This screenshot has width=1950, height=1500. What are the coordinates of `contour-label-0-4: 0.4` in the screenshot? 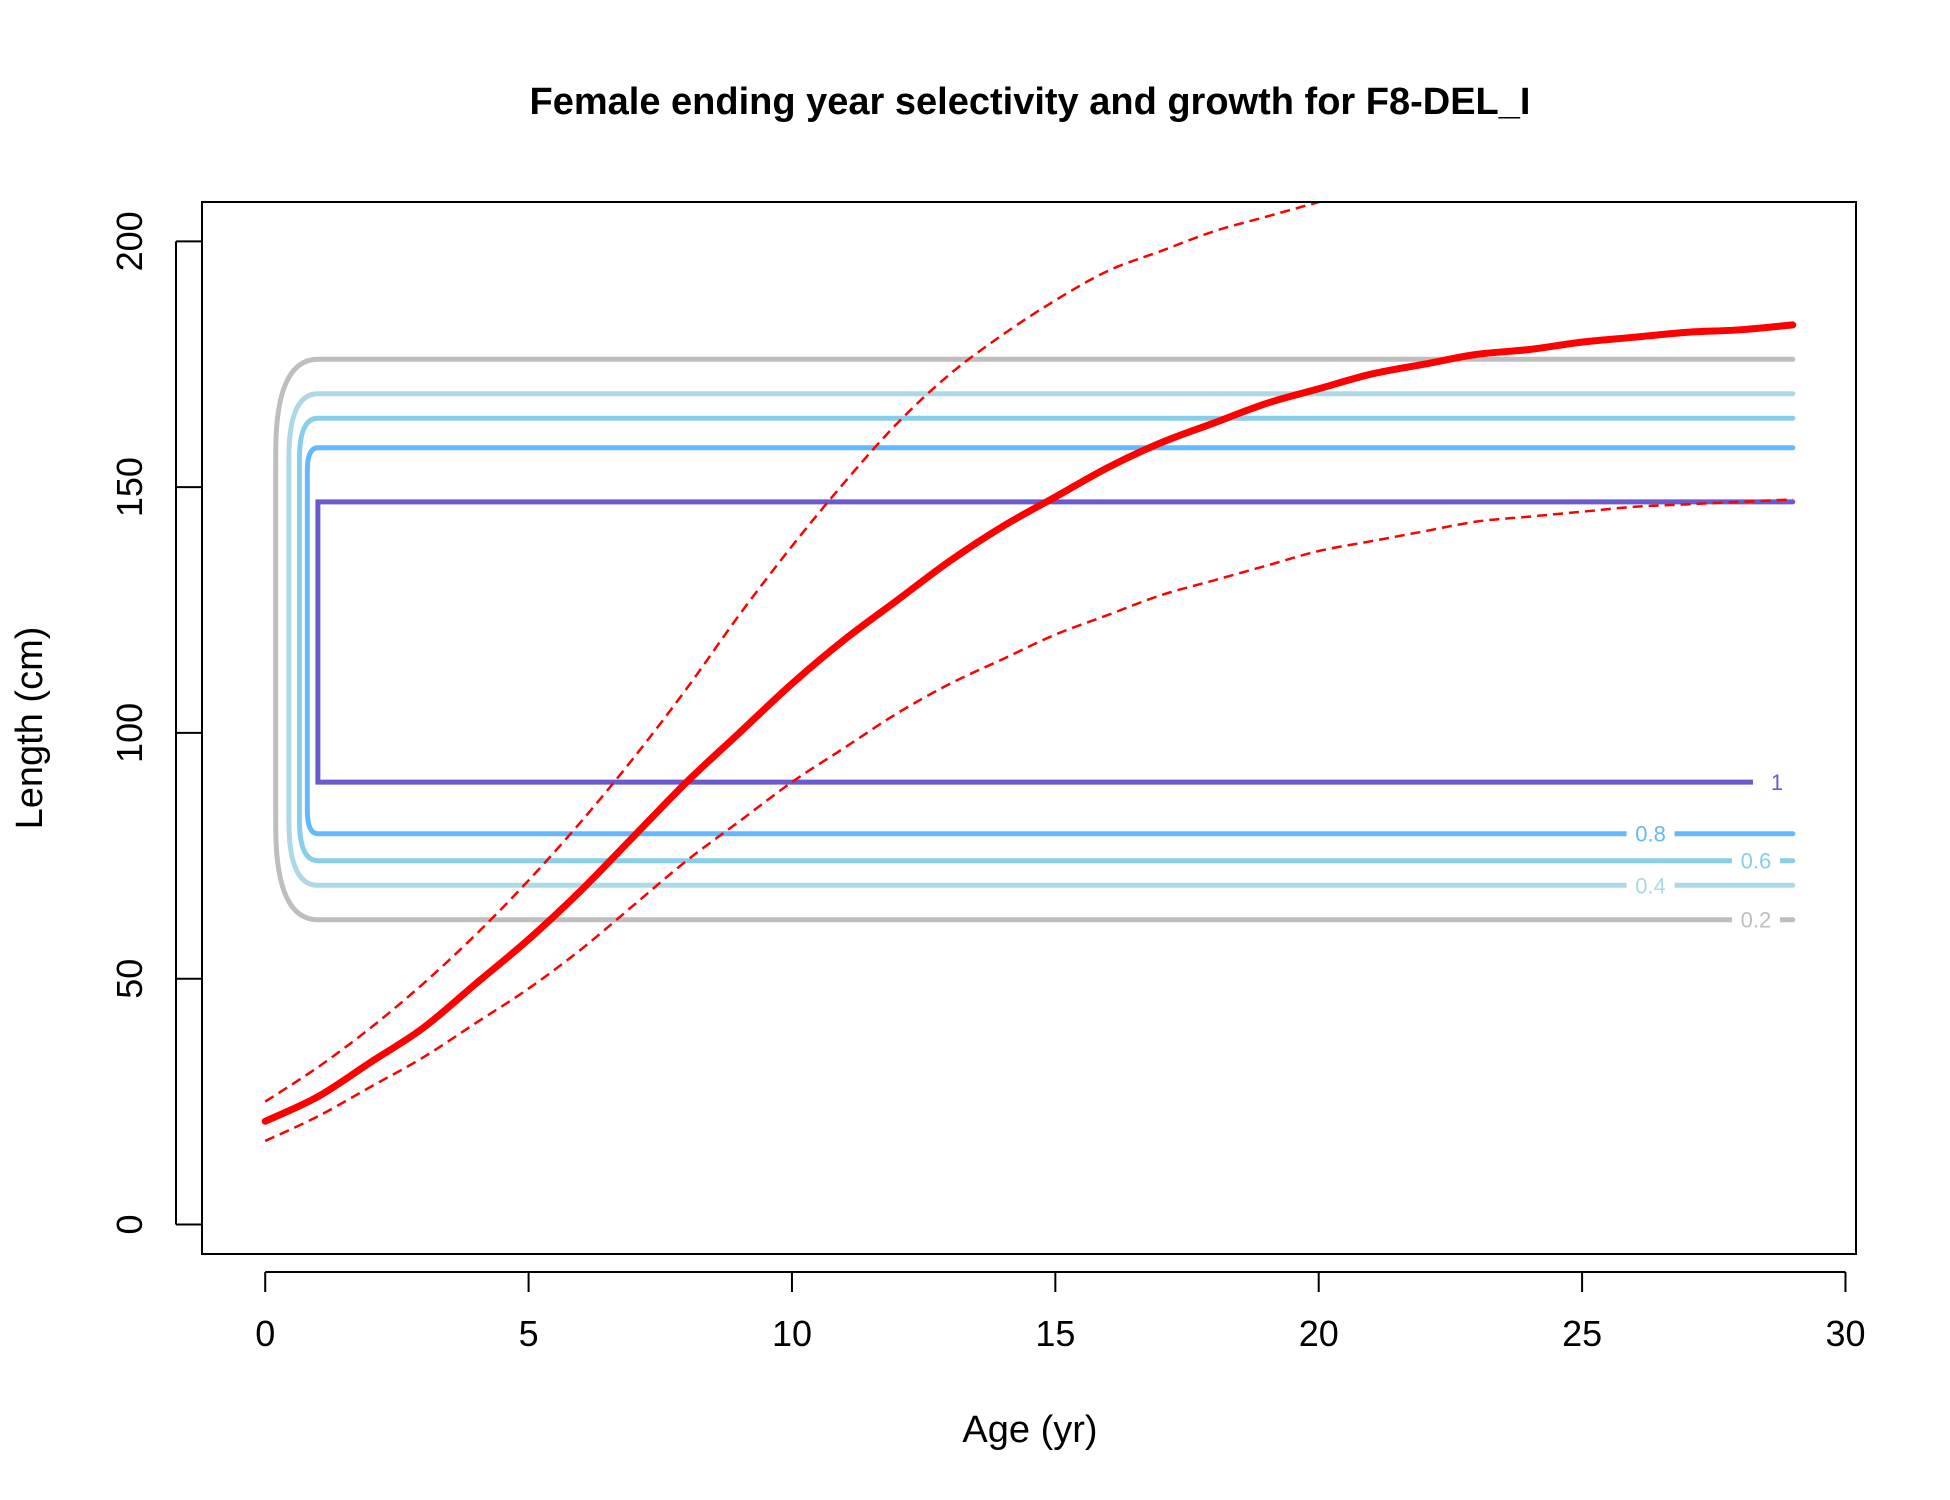 It's located at (1650, 885).